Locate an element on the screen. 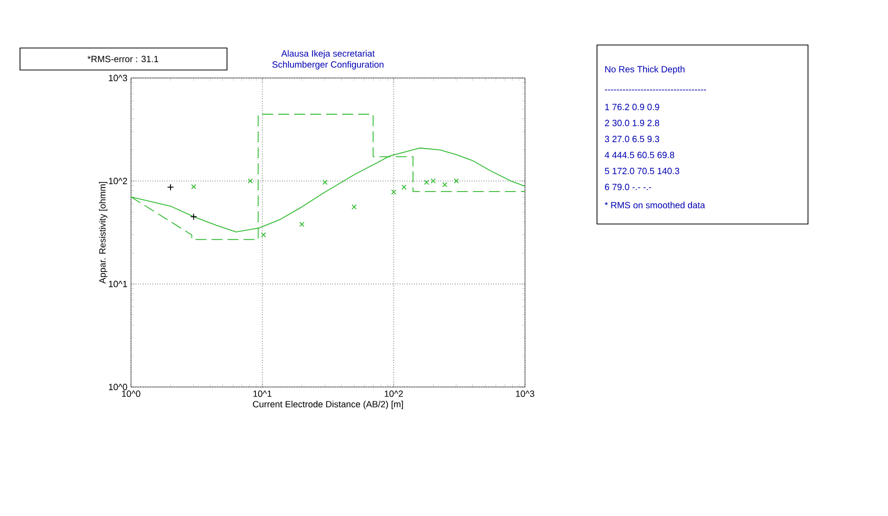 This screenshot has height=516, width=888. text: 6 79.0 -.- -.- is located at coordinates (628, 187).